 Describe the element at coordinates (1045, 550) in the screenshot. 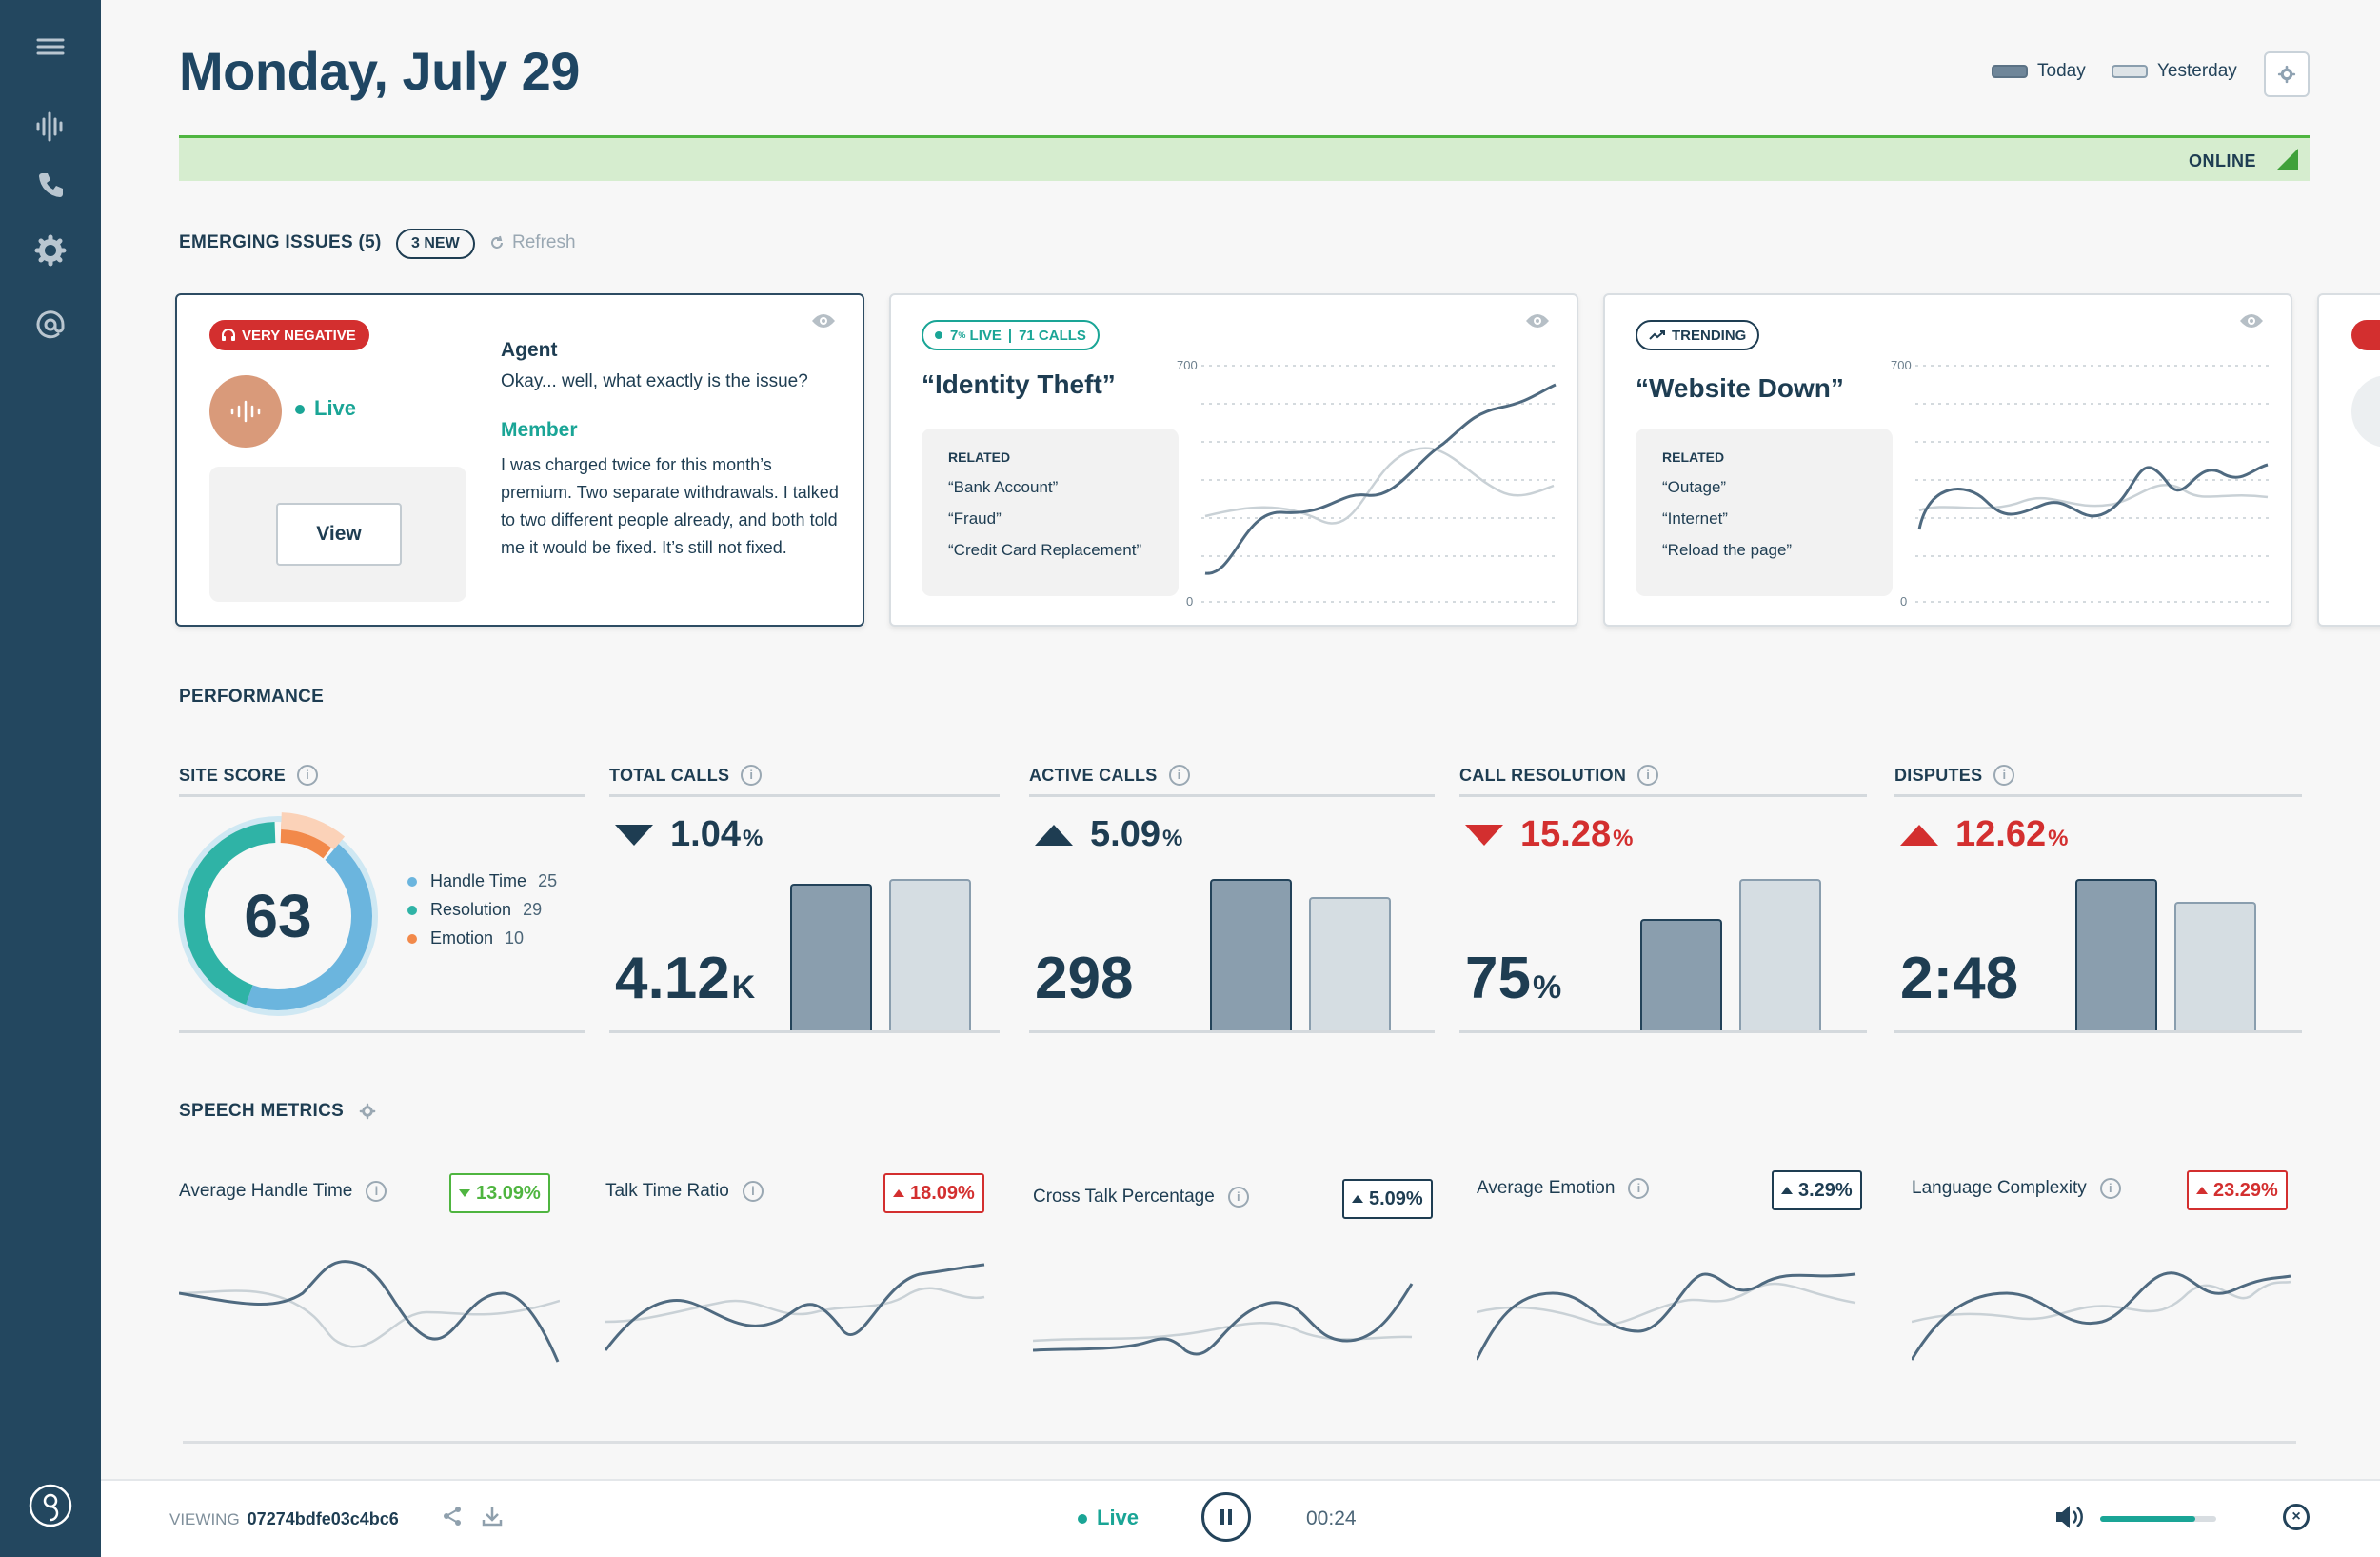

I see `related-item: “Credit Card Replacement”` at that location.